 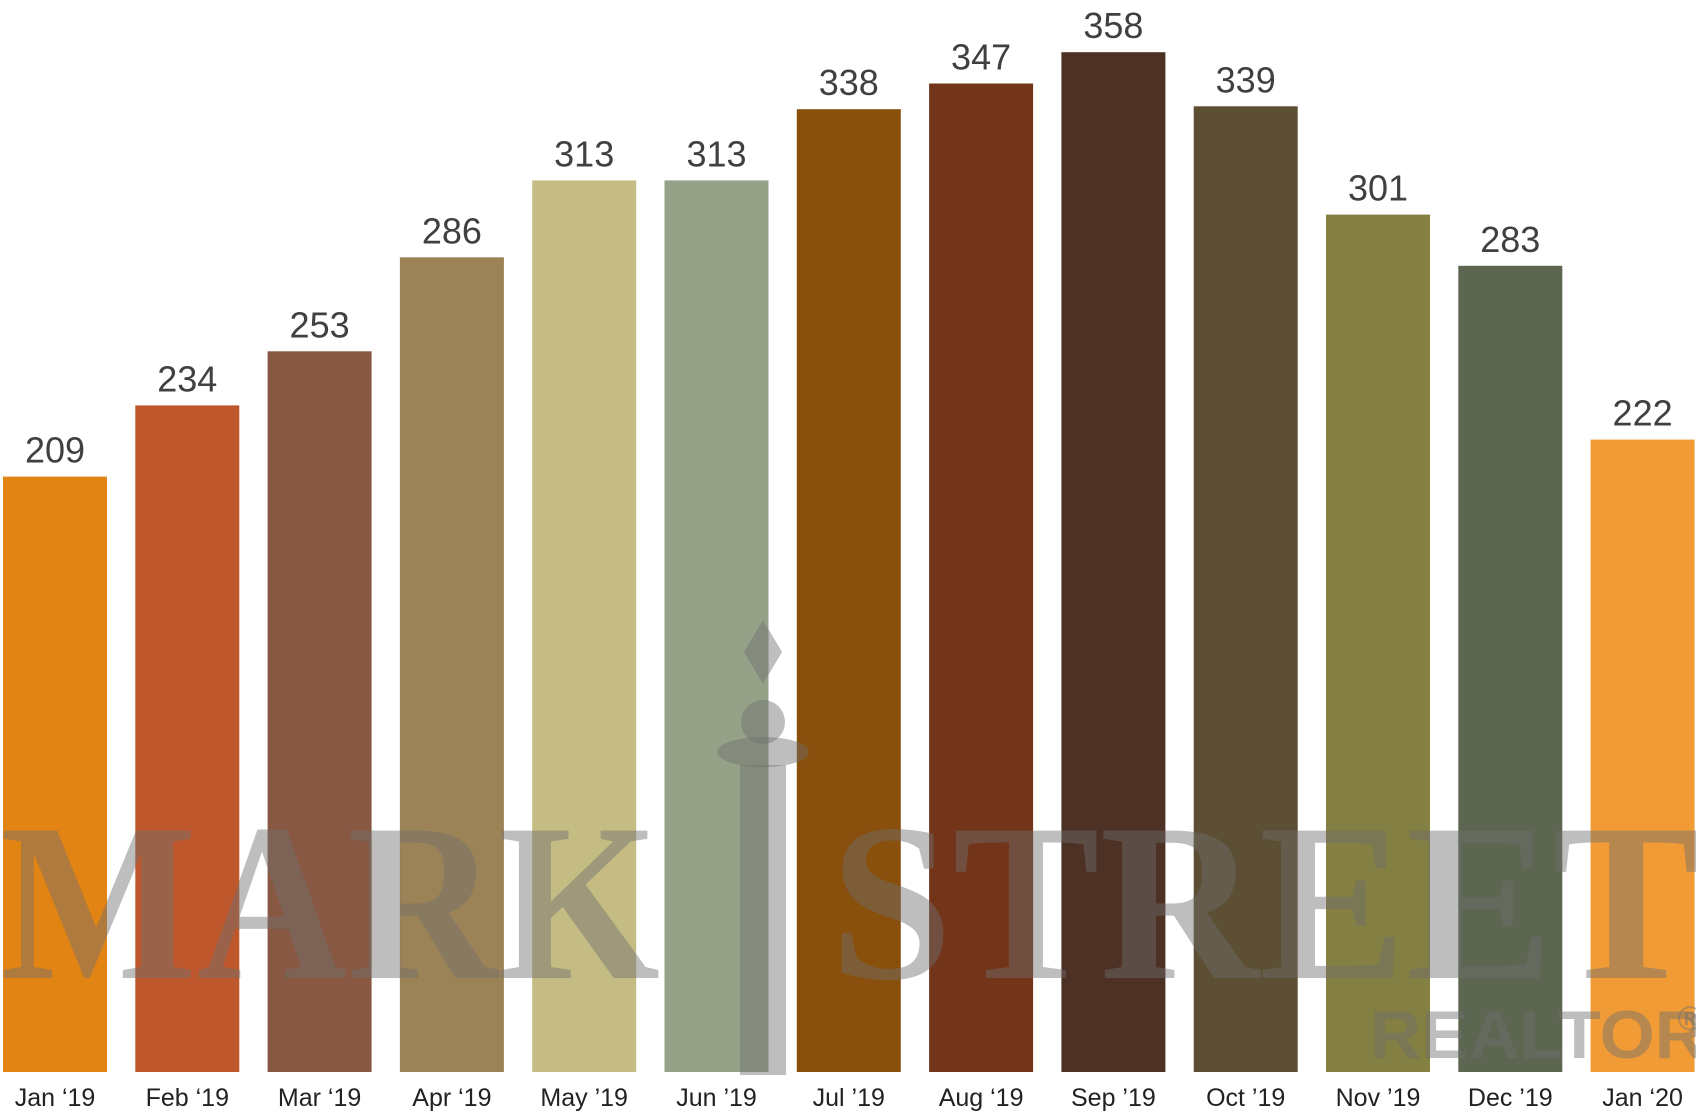 What do you see at coordinates (1533, 1035) in the screenshot?
I see `watermark-realtor: REALTOR` at bounding box center [1533, 1035].